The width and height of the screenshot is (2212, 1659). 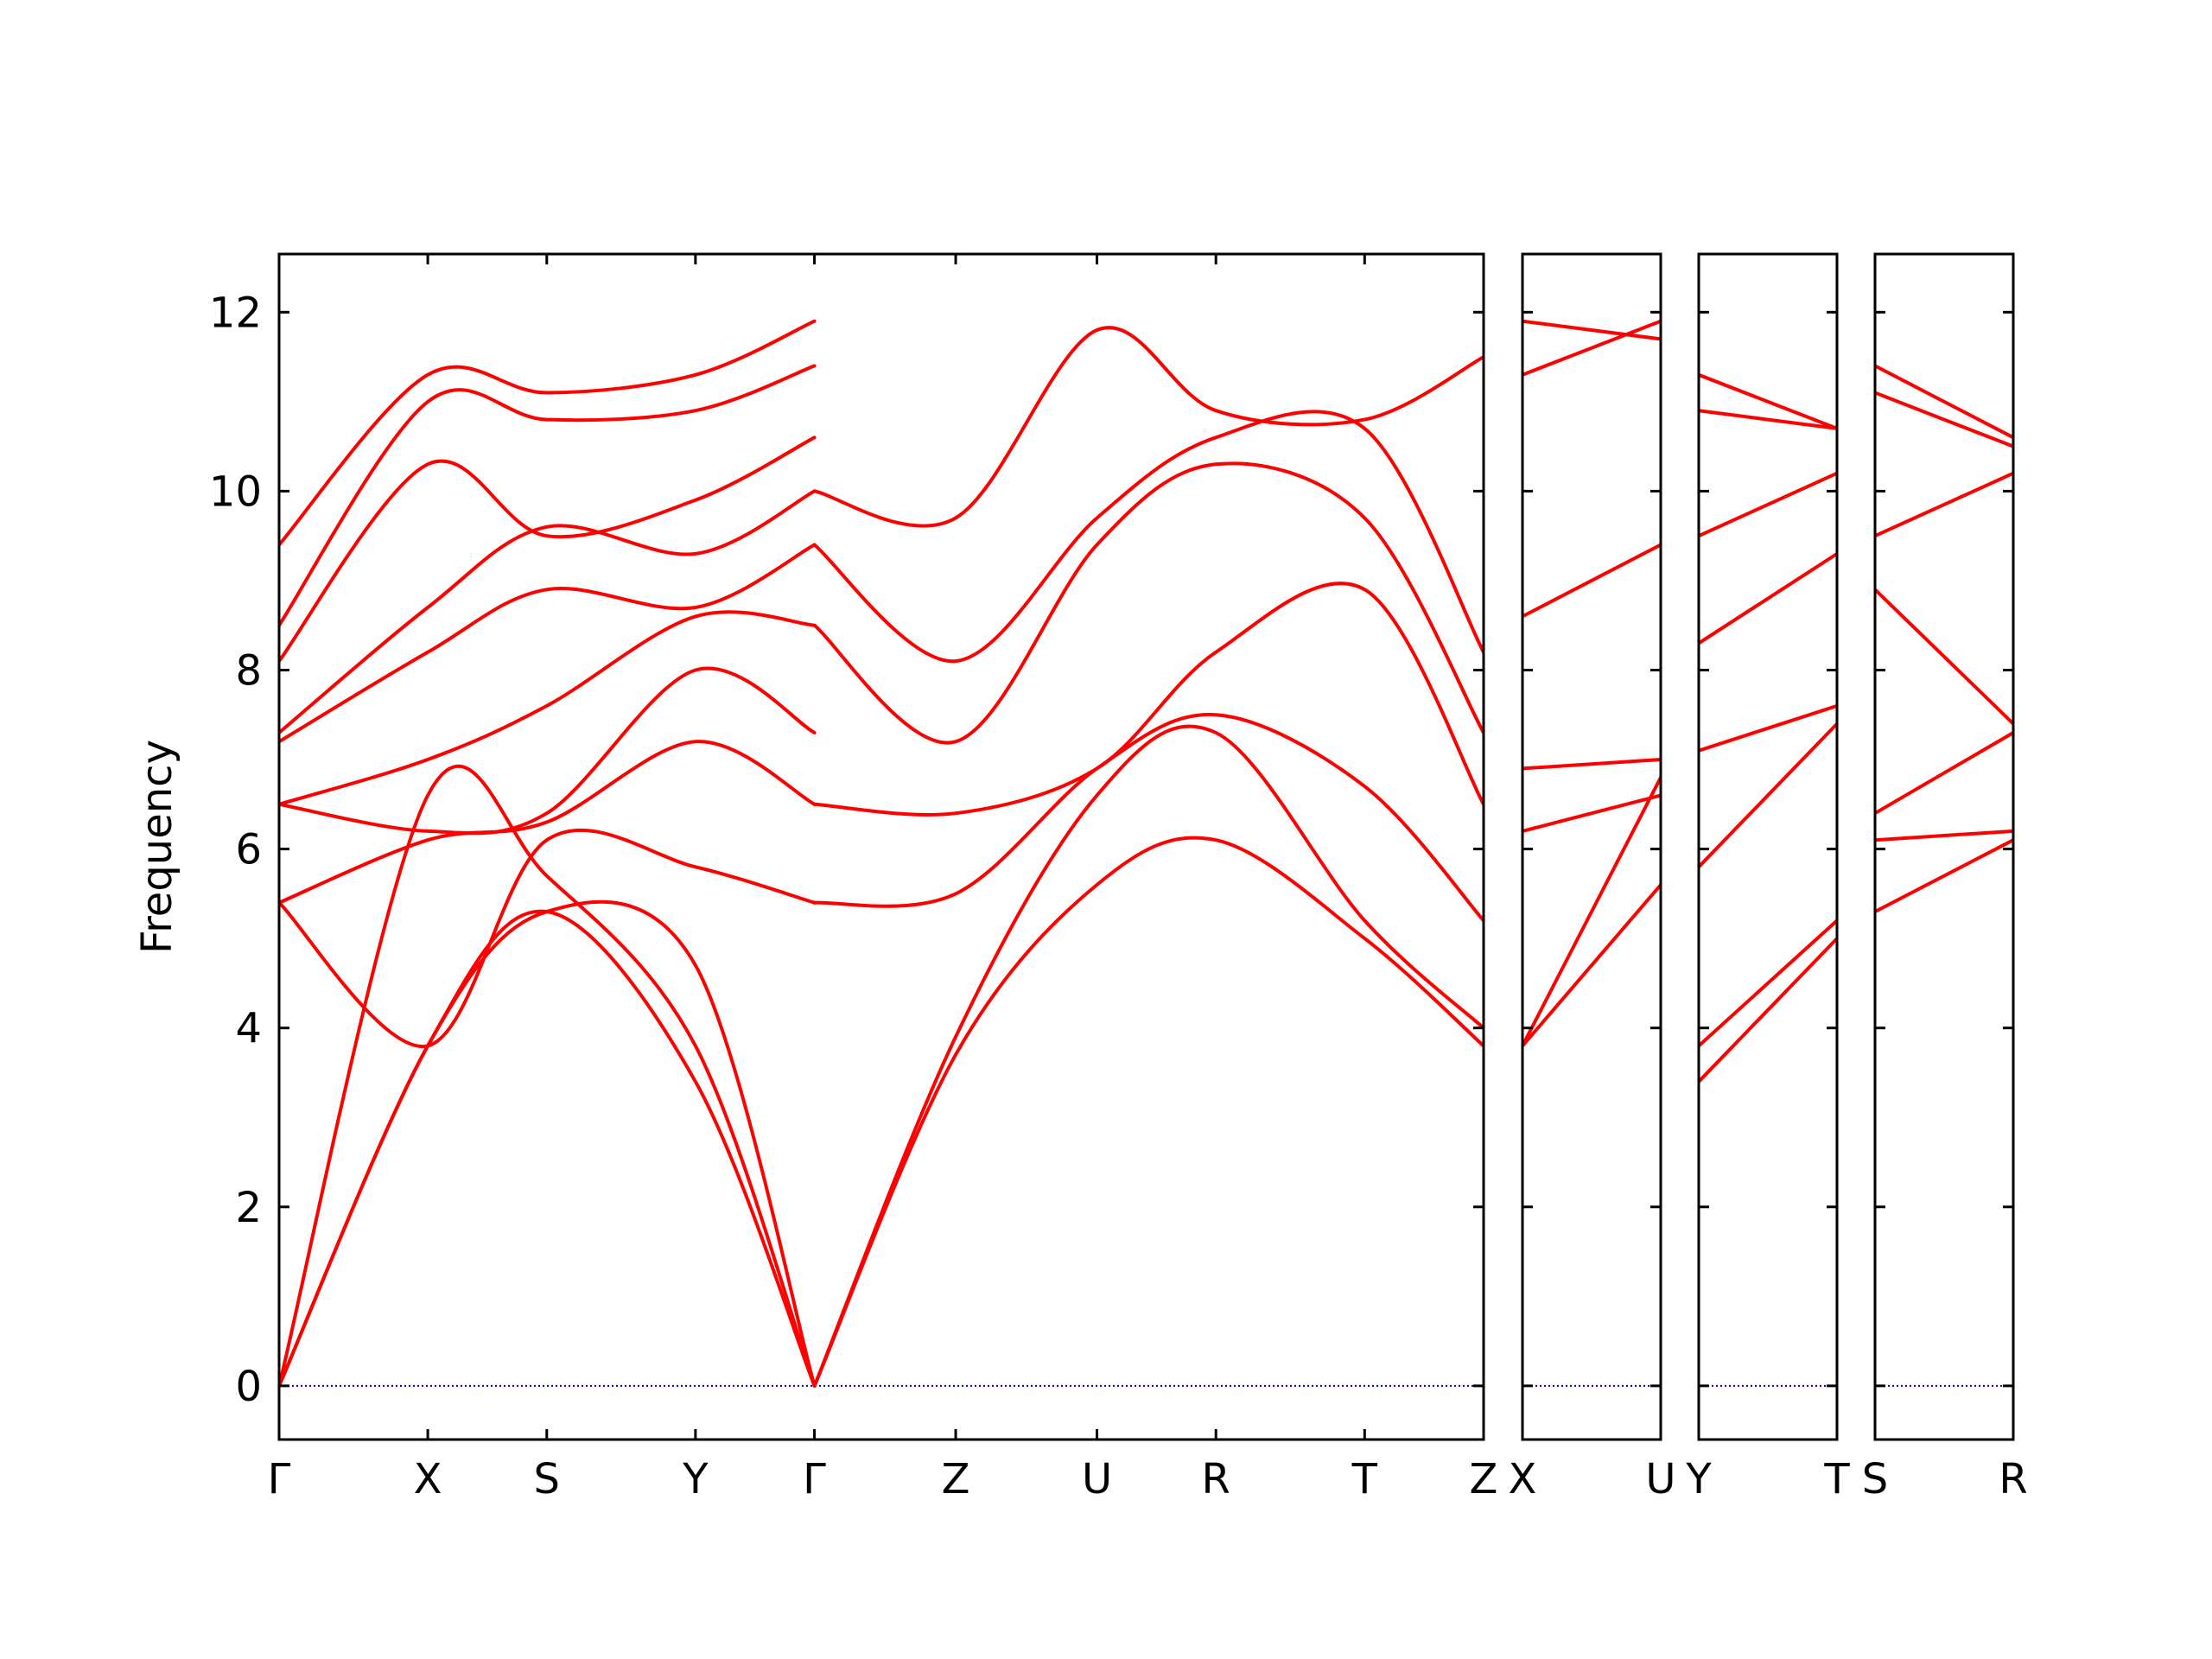 What do you see at coordinates (248, 1029) in the screenshot?
I see `y-tick-label: 4` at bounding box center [248, 1029].